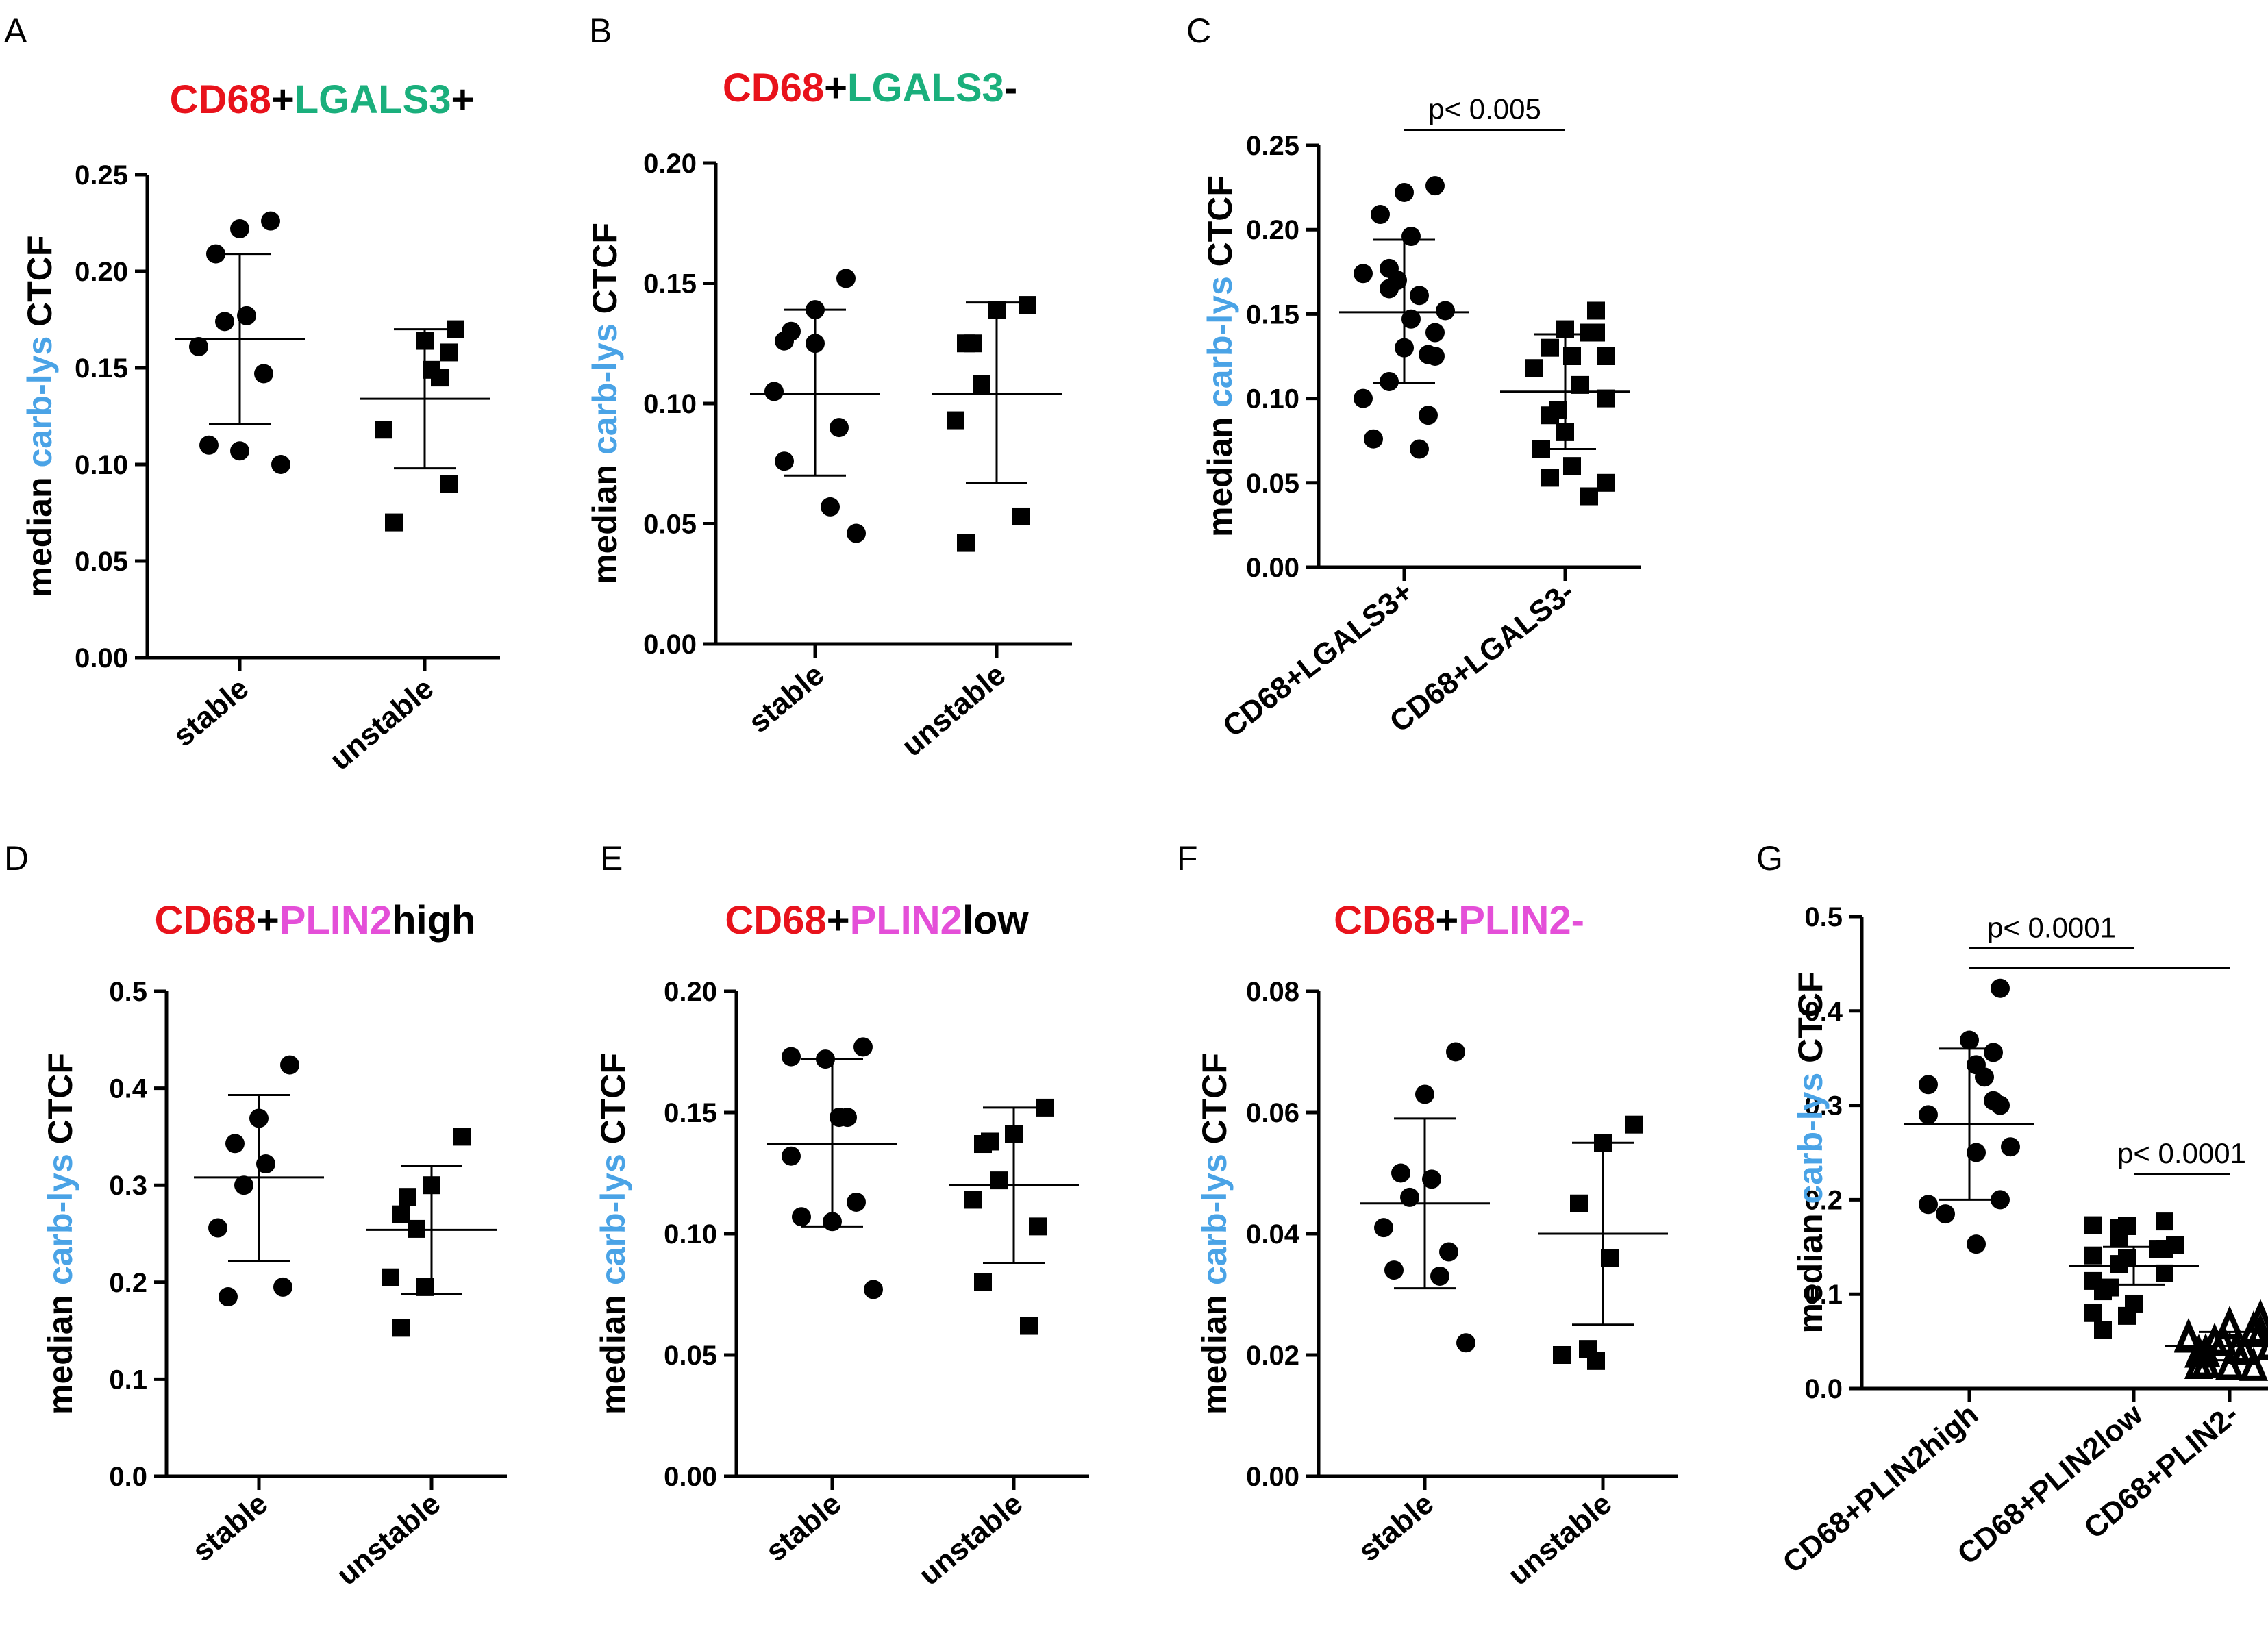 Image resolution: width=2268 pixels, height=1642 pixels. Describe the element at coordinates (220, 99) in the screenshot. I see `panel-title-part-0: CD68` at that location.